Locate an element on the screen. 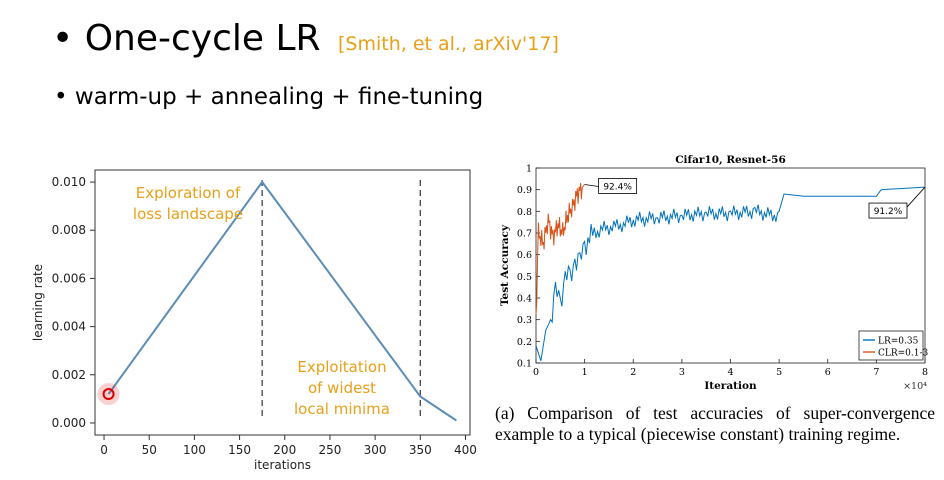 This screenshot has height=480, width=944. callout-text: 92.4% is located at coordinates (617, 187).